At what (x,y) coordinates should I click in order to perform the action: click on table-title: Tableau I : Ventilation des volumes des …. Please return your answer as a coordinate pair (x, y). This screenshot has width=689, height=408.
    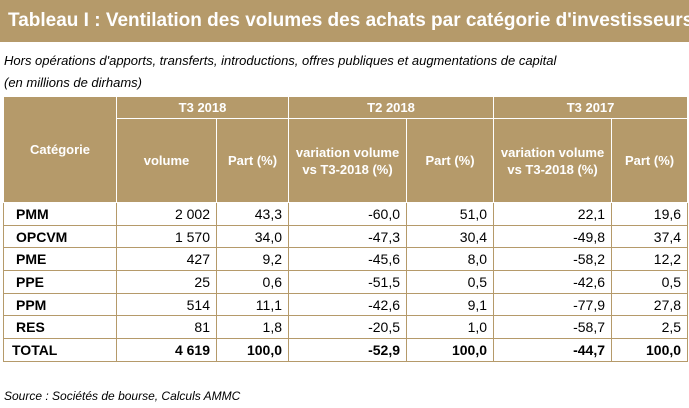
    Looking at the image, I should click on (344, 21).